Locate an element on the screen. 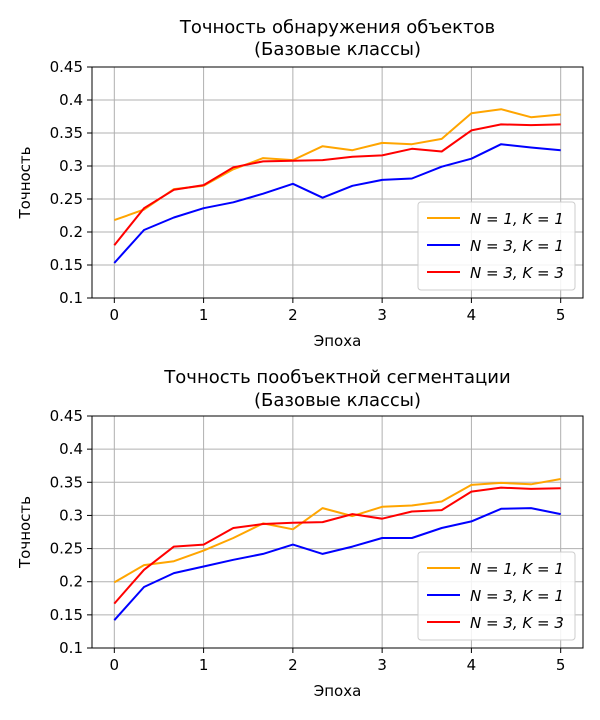  chart-title: Точность обнаружения объектов is located at coordinates (337, 27).